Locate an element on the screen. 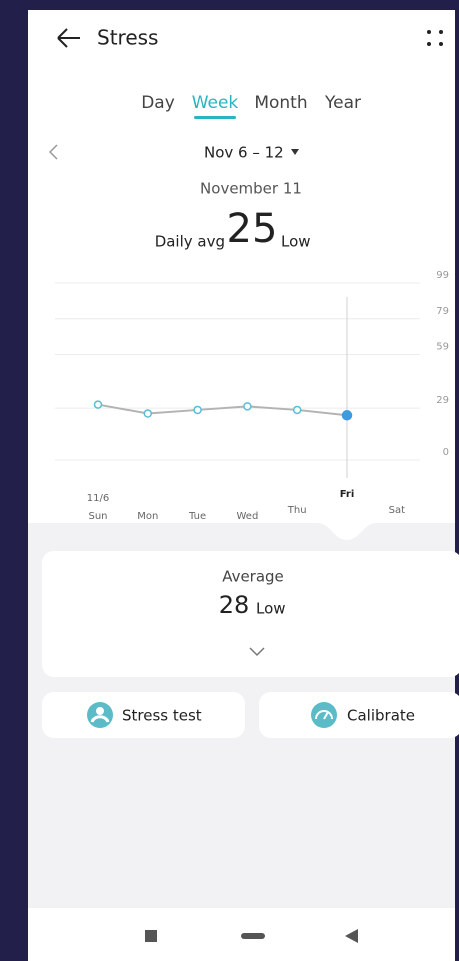 This screenshot has width=459, height=961. more-button is located at coordinates (435, 38).